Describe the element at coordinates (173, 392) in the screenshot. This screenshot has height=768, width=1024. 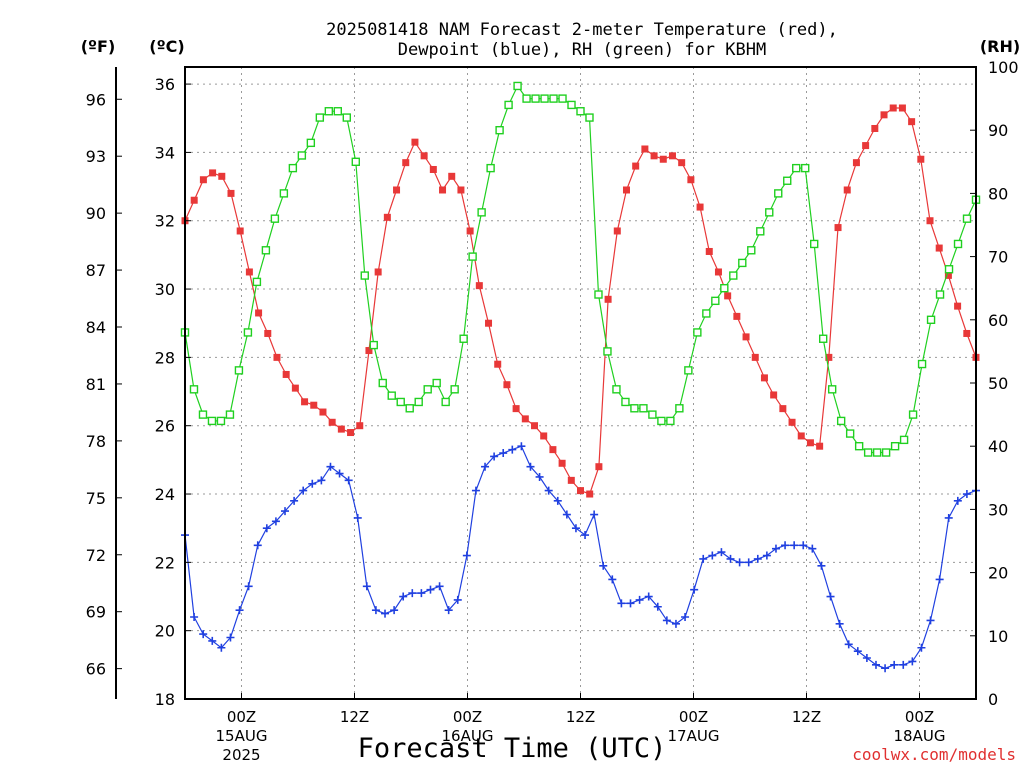
I see `celsius-ticks: 36 34 32 30 28 26 24 22 20 18` at that location.